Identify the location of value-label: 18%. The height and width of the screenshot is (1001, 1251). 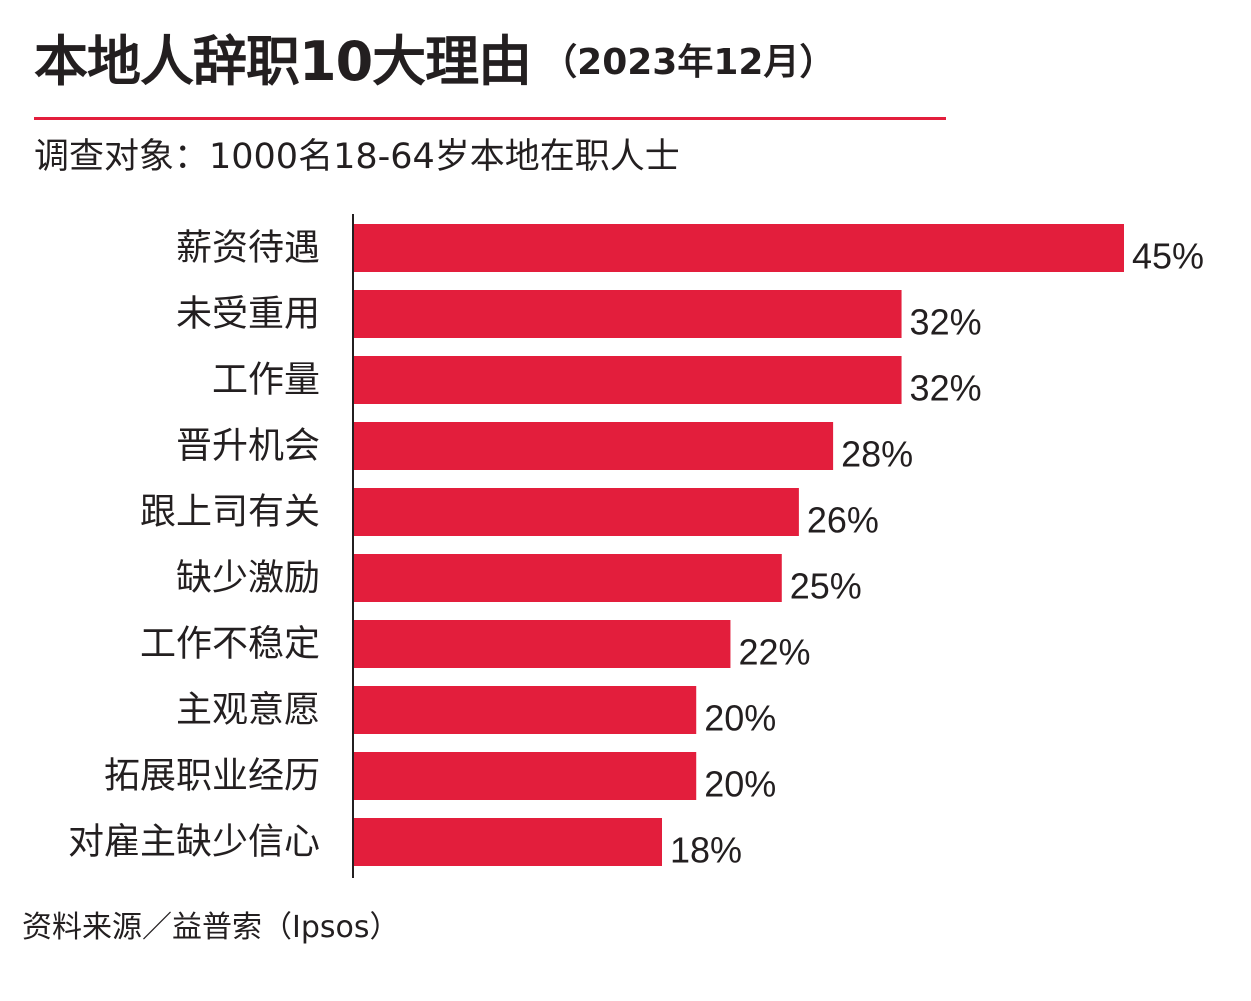
(706, 850).